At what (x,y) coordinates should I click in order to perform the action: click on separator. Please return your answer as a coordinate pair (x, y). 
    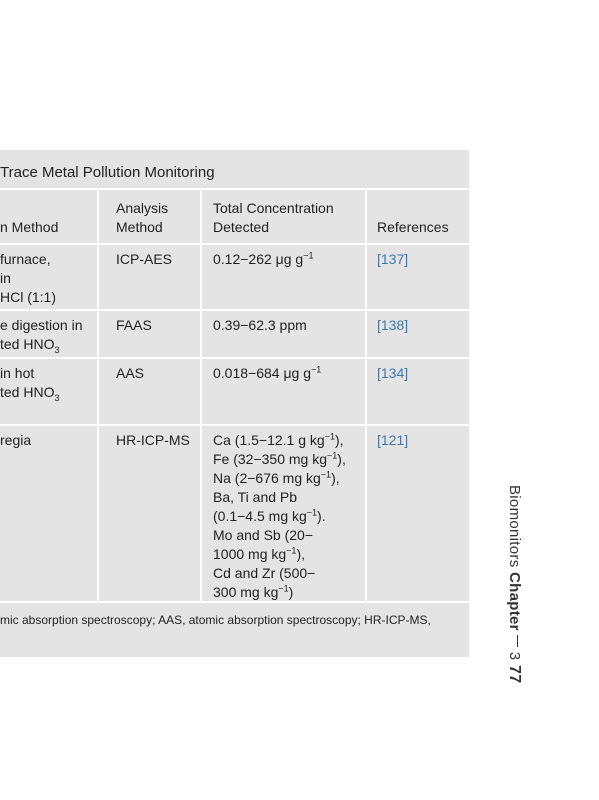
    Looking at the image, I should click on (518, 641).